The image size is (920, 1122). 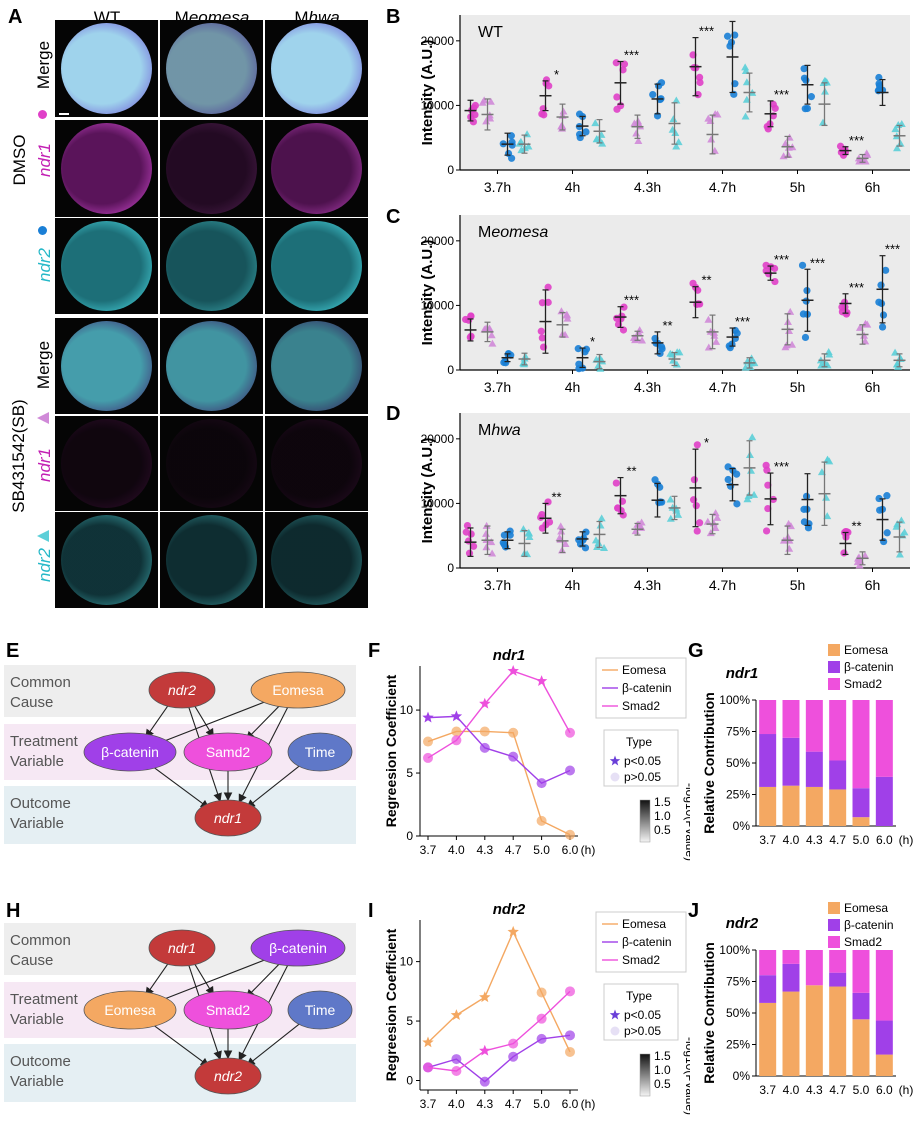 What do you see at coordinates (15, 17) in the screenshot?
I see `panel-label-a: A` at bounding box center [15, 17].